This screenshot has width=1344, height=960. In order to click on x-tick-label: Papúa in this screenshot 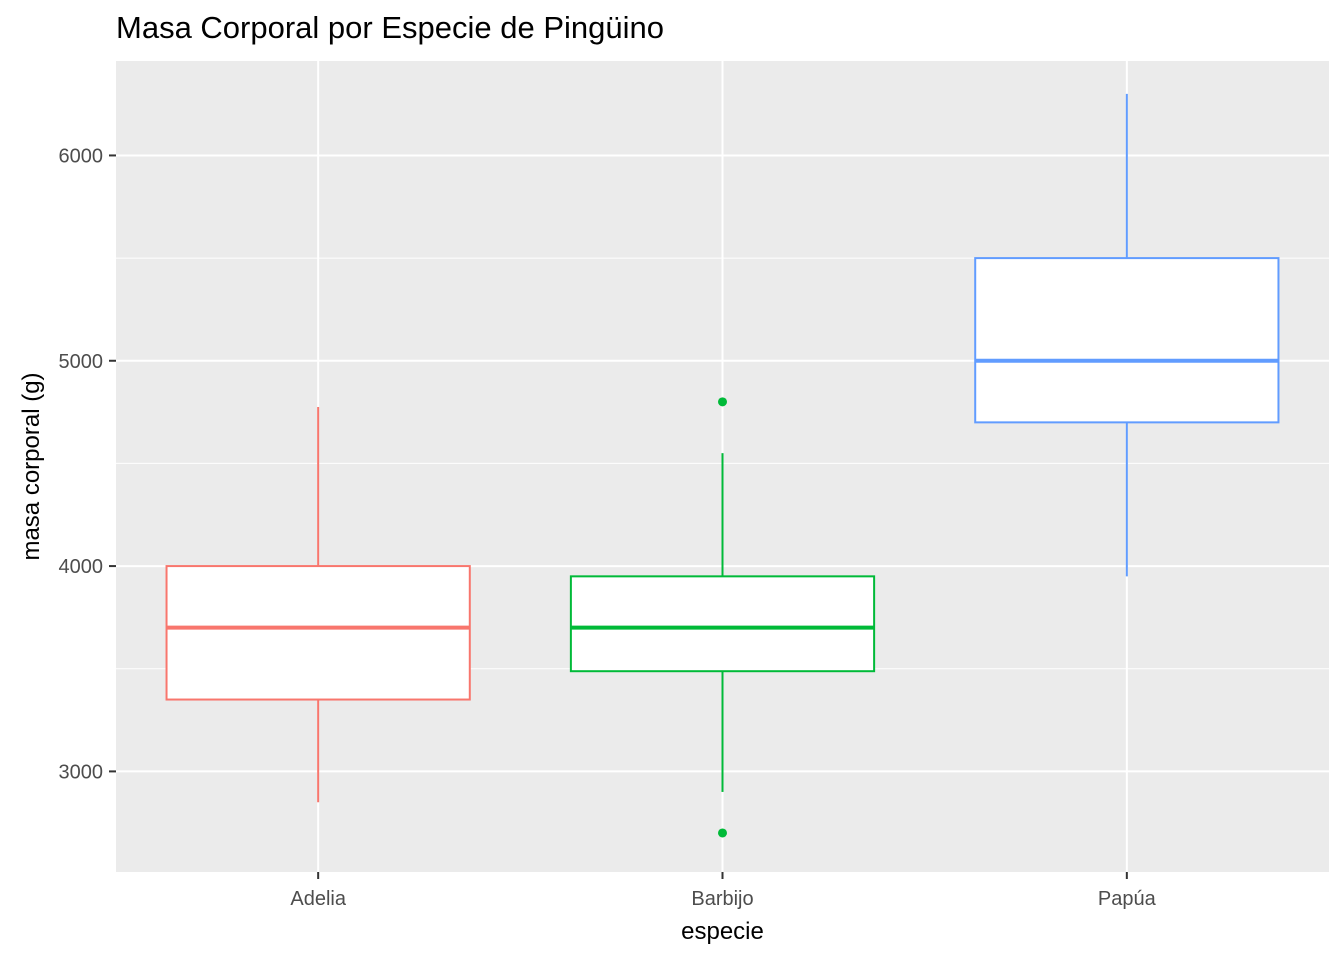, I will do `click(1127, 899)`.